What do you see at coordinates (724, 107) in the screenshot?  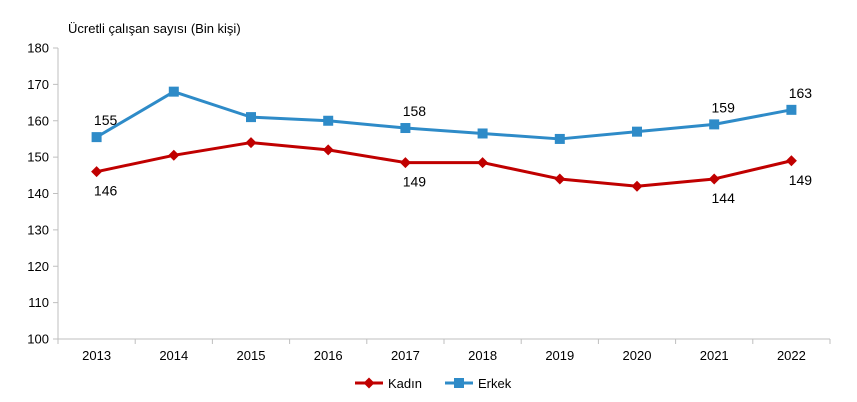 I see `data-label: 159` at bounding box center [724, 107].